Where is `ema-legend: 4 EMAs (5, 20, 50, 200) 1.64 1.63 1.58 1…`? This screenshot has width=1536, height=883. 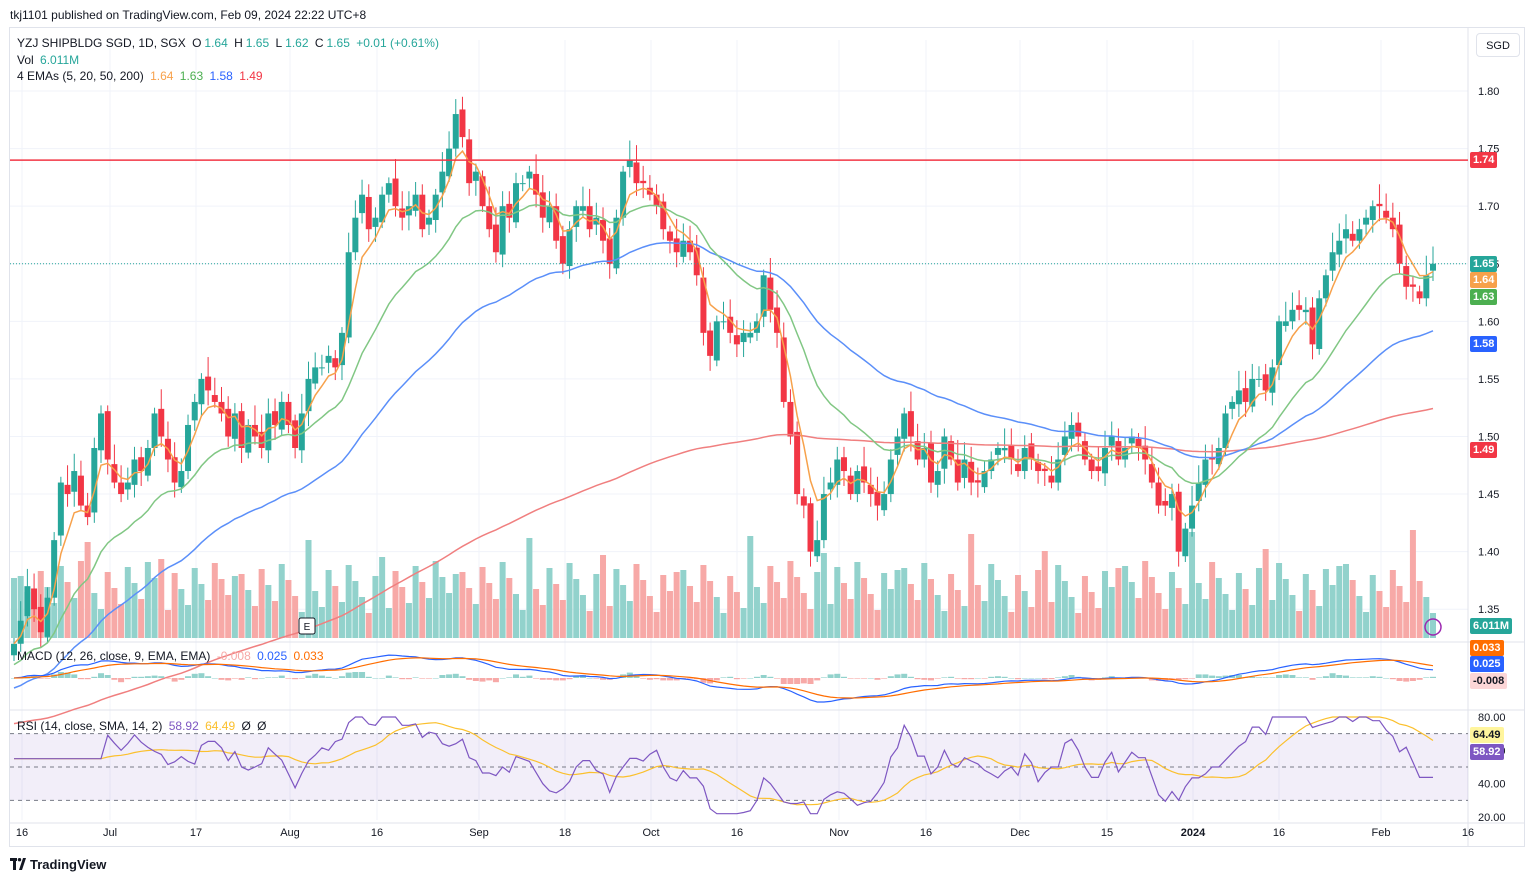 ema-legend: 4 EMAs (5, 20, 50, 200) 1.64 1.63 1.58 1… is located at coordinates (141, 76).